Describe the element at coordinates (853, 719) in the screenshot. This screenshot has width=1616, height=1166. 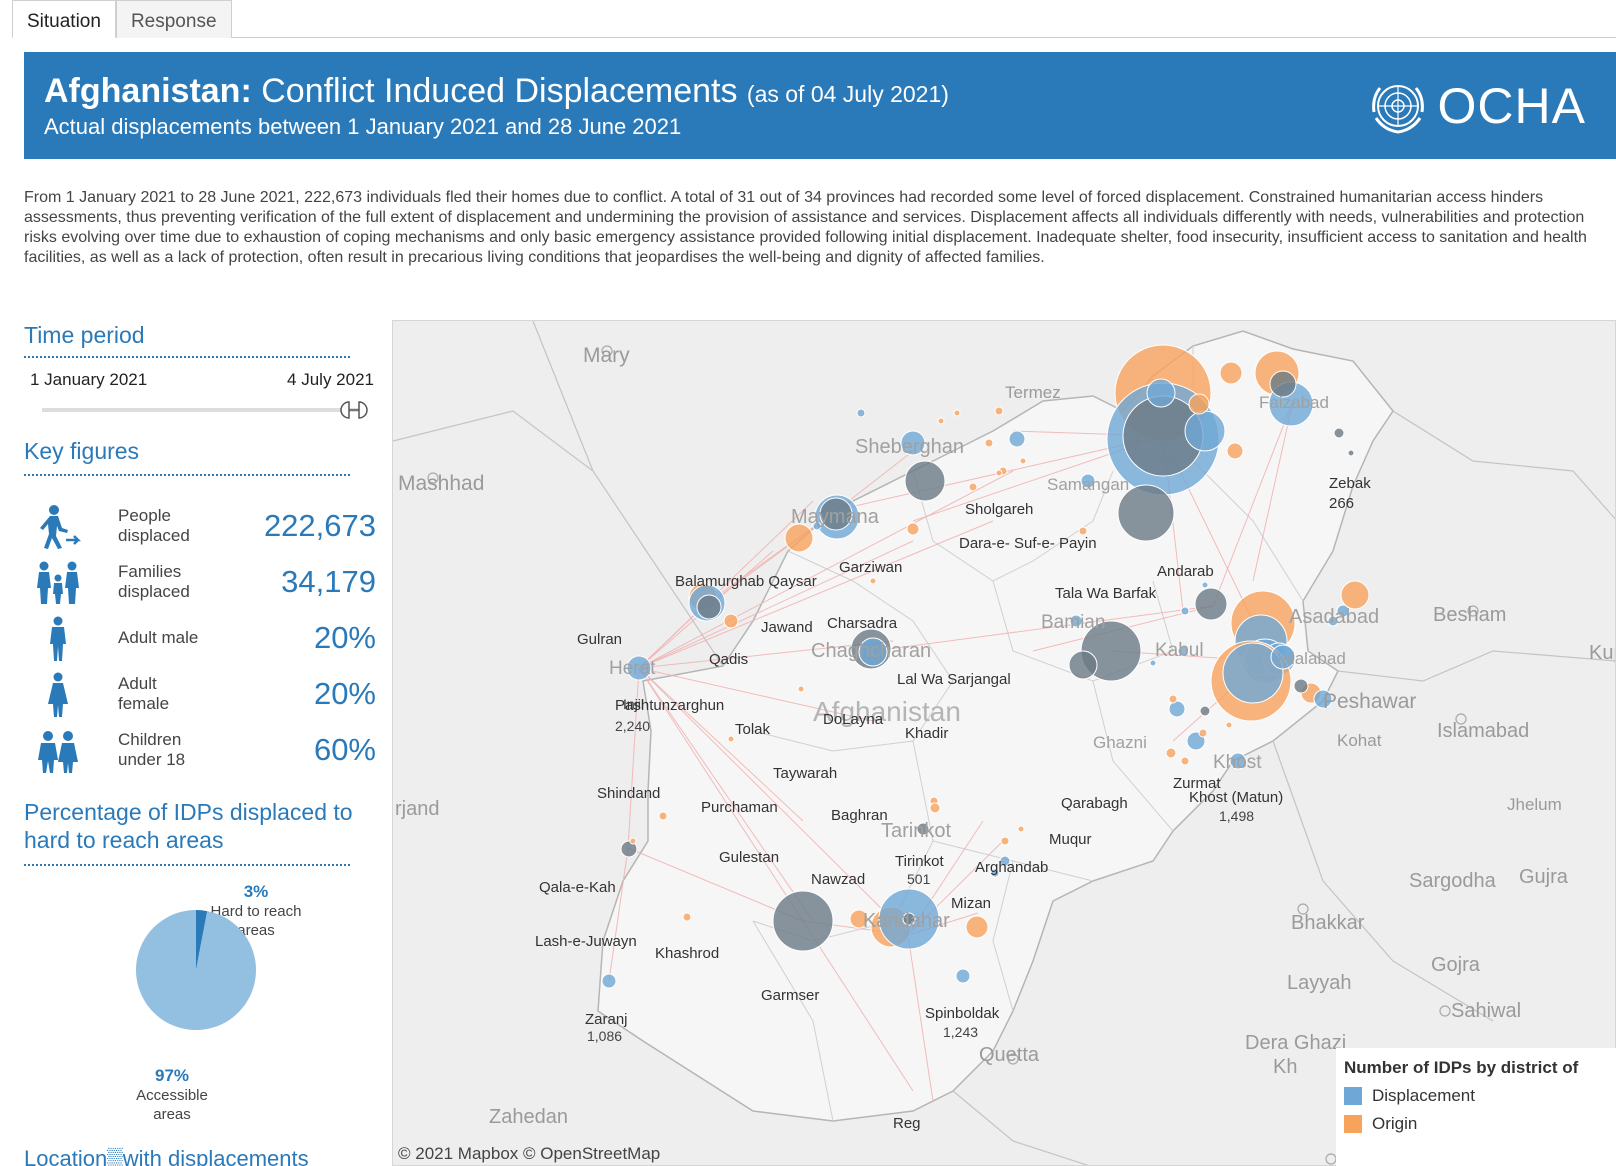
I see `map-label: DoLayna` at that location.